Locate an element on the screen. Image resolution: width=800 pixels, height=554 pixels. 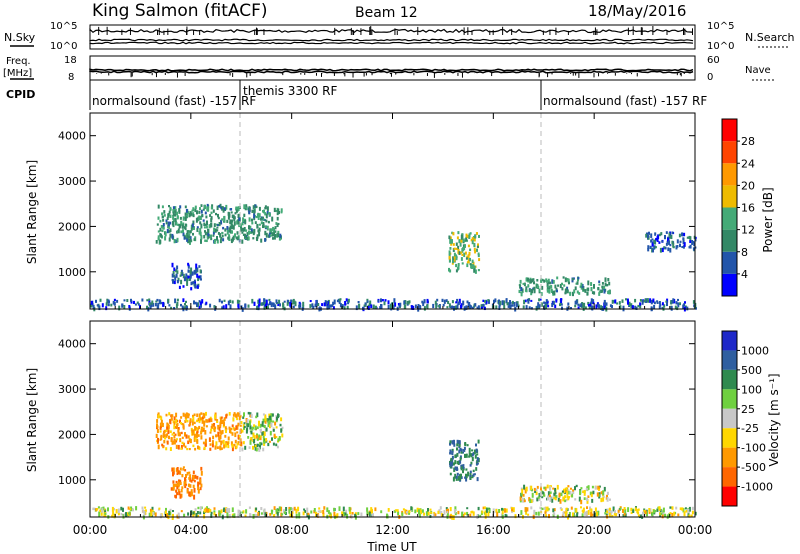
x-tick-label: 20:00 is located at coordinates (594, 530).